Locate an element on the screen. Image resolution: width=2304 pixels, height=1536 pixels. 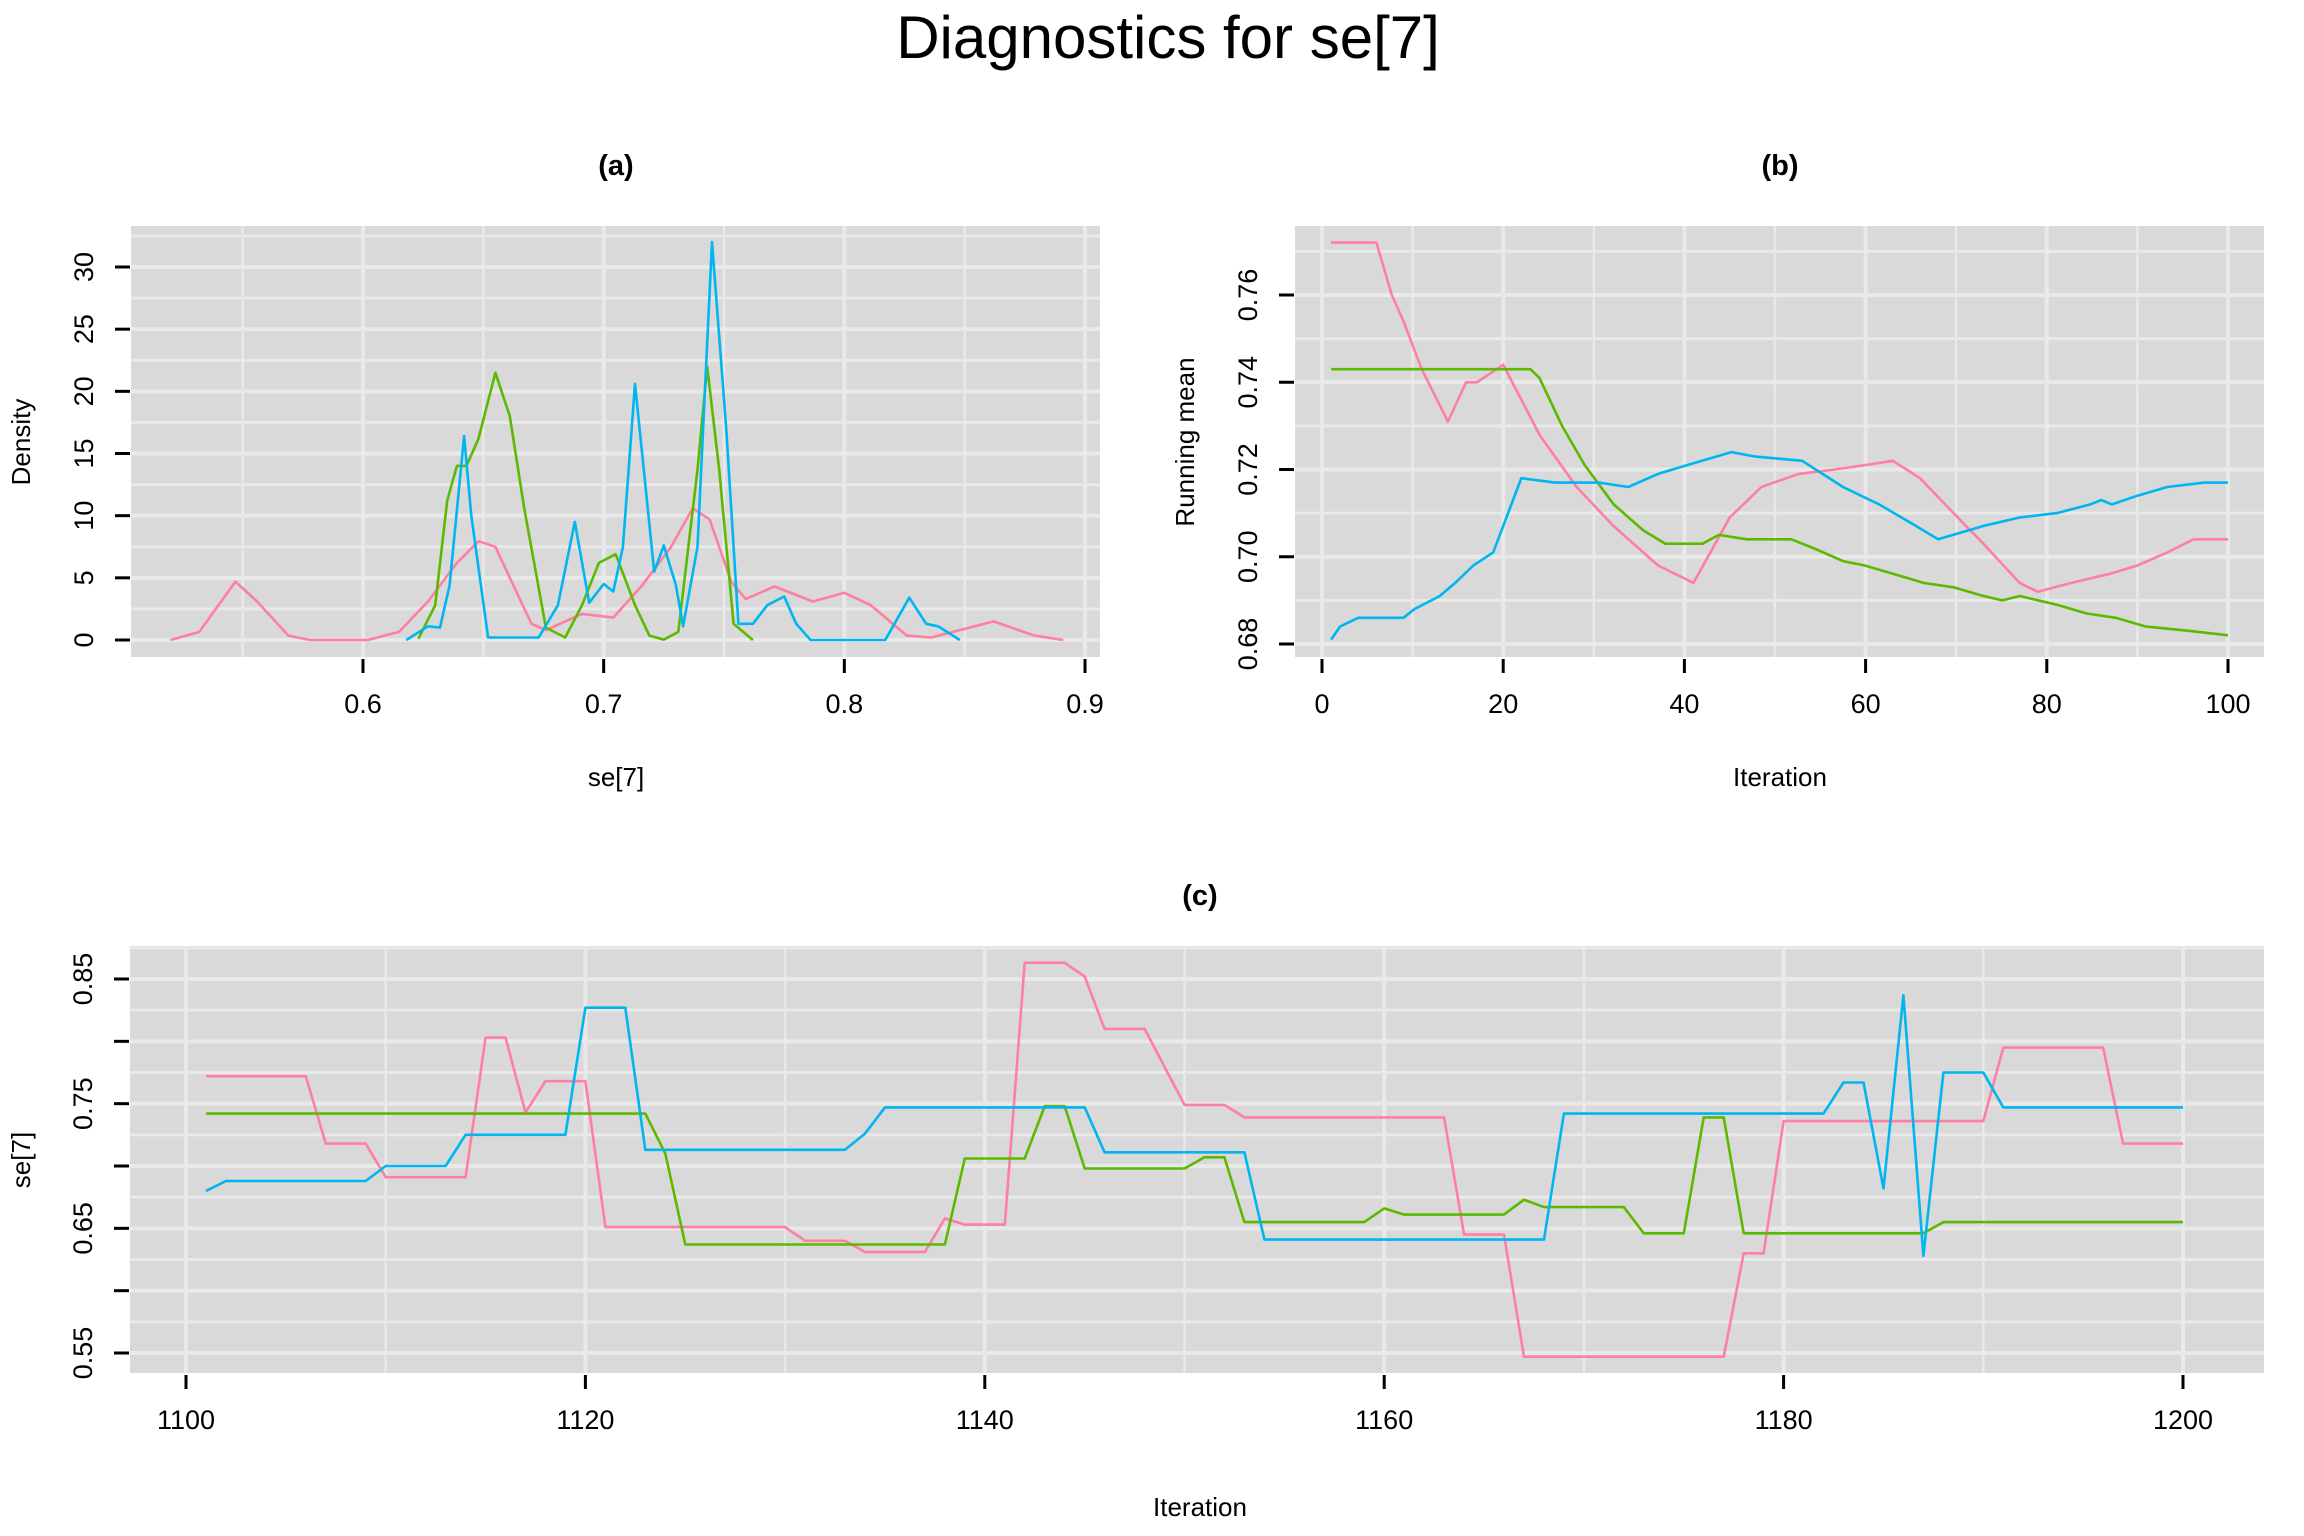
panel-c-xlabel: Iteration is located at coordinates (1200, 1507).